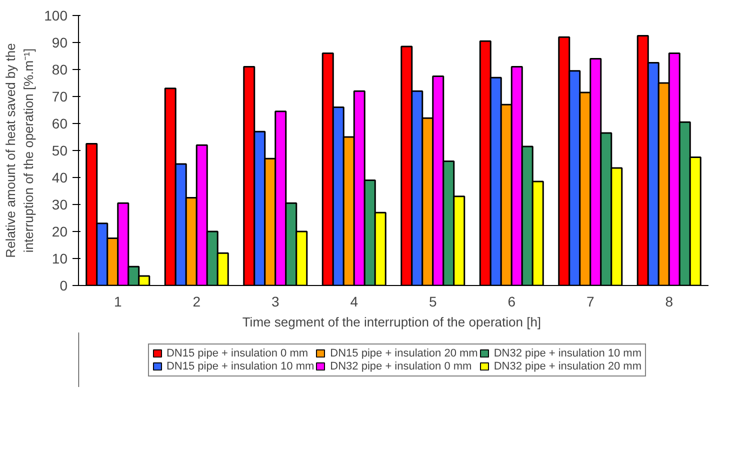 This screenshot has height=462, width=738. What do you see at coordinates (568, 366) in the screenshot?
I see `legend-label: DN32 pipe + insulation 20 mm` at bounding box center [568, 366].